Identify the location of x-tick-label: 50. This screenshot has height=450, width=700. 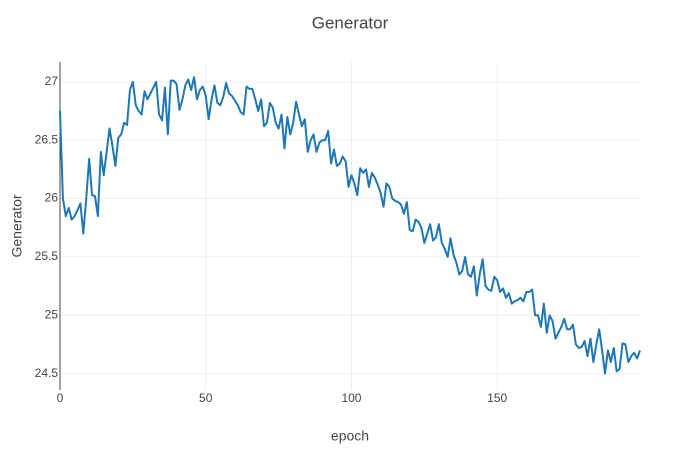
(206, 398).